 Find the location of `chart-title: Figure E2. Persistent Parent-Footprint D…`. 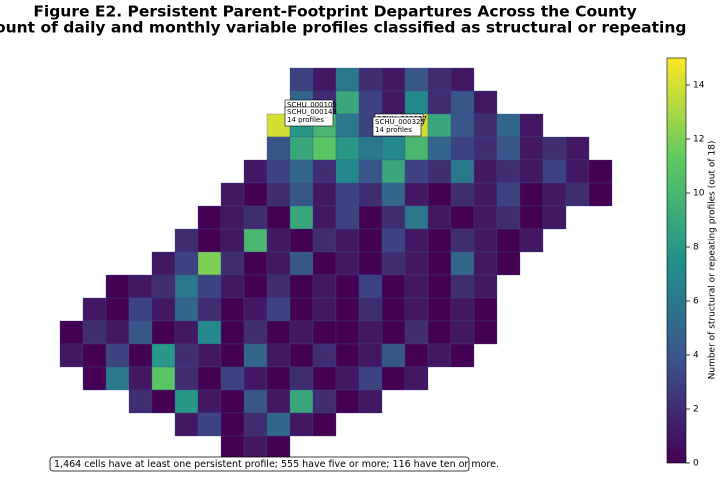

chart-title: Figure E2. Persistent Parent-Footprint D… is located at coordinates (334, 12).